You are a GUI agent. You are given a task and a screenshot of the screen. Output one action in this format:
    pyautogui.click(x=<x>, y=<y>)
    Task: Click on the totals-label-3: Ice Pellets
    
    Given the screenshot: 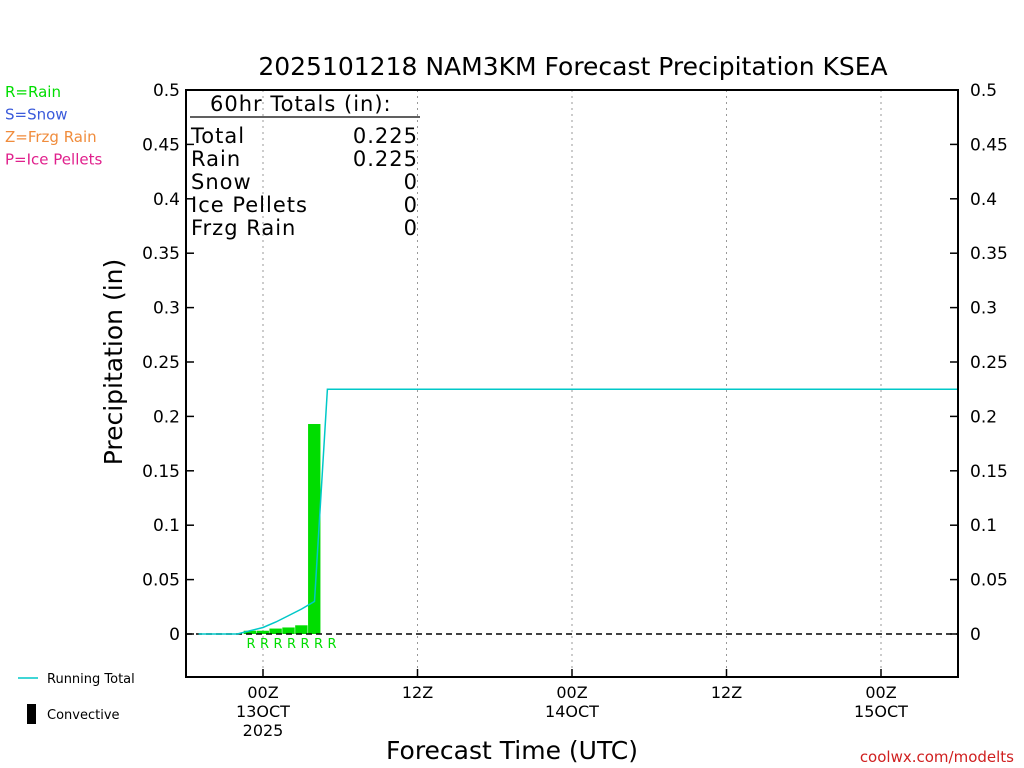 What is the action you would take?
    pyautogui.click(x=249, y=205)
    